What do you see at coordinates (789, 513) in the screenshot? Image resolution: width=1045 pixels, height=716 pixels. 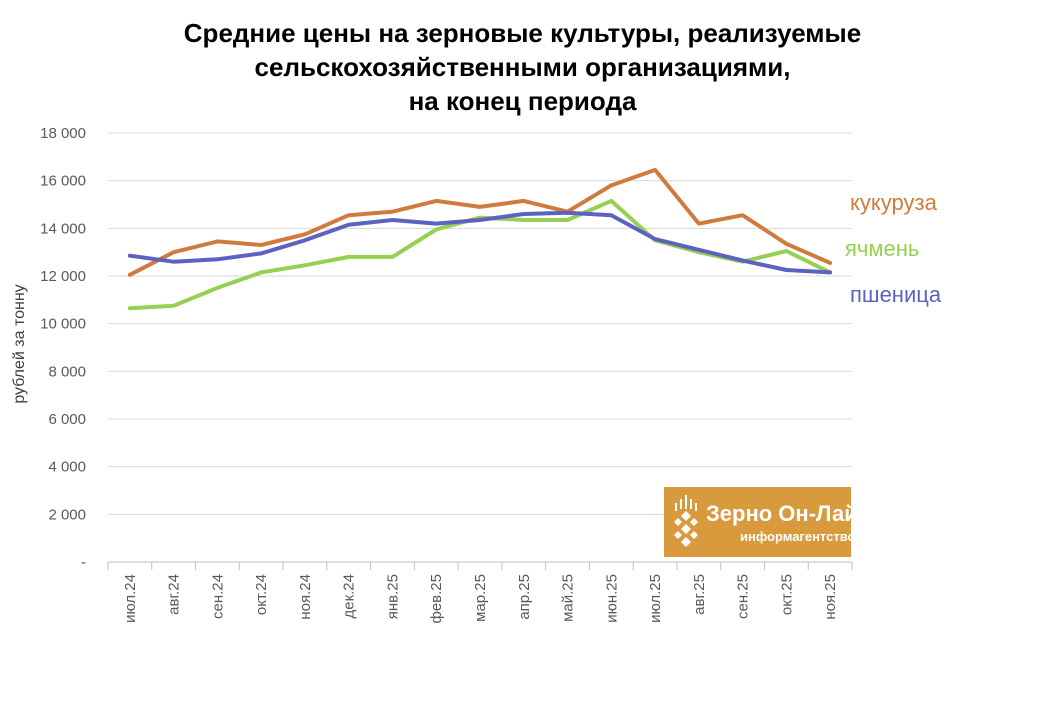 I see `logo-name: Зерно Он-Лайн` at bounding box center [789, 513].